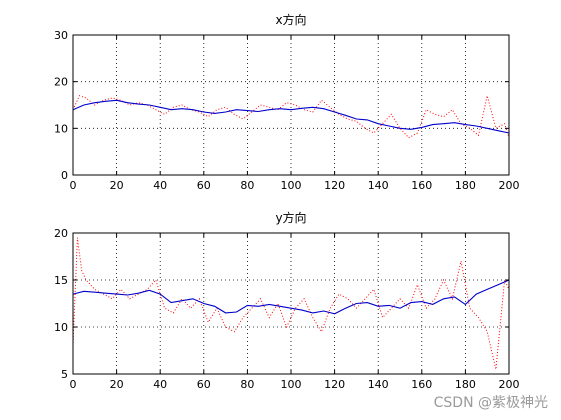 The image size is (561, 420). What do you see at coordinates (61, 35) in the screenshot?
I see `y-tick-label: 30` at bounding box center [61, 35].